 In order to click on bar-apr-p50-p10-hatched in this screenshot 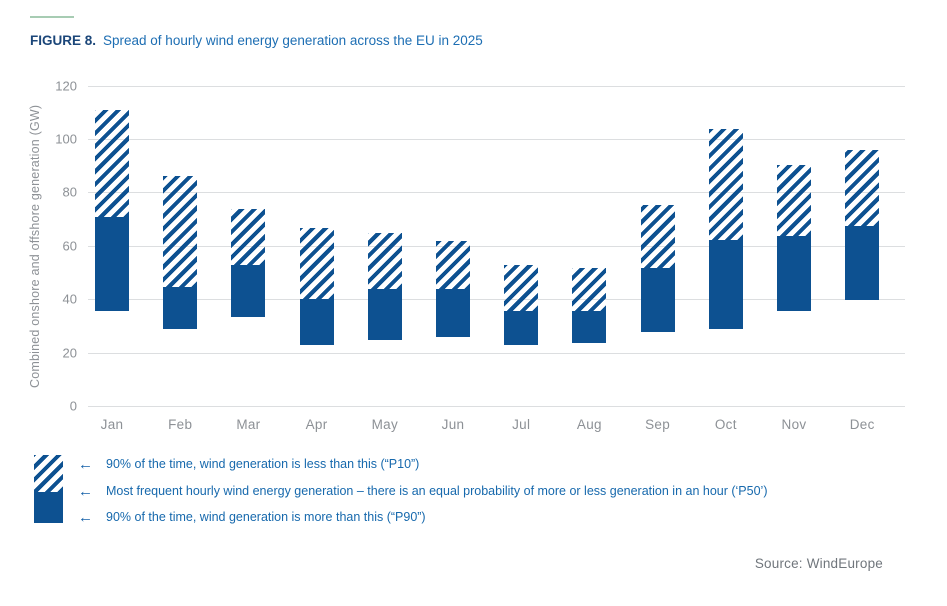, I will do `click(316, 263)`.